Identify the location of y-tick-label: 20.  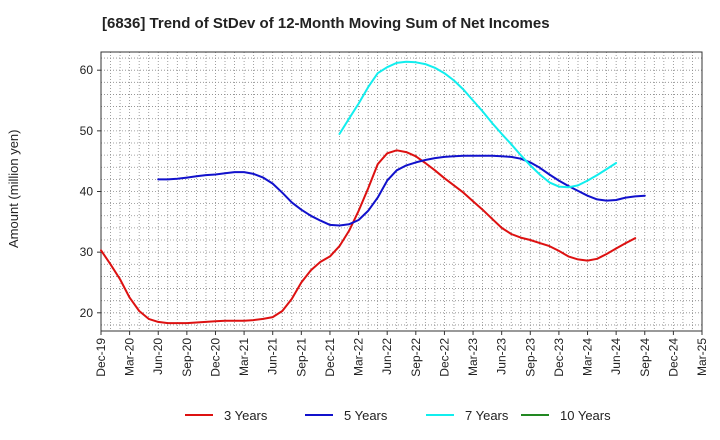
(87, 313).